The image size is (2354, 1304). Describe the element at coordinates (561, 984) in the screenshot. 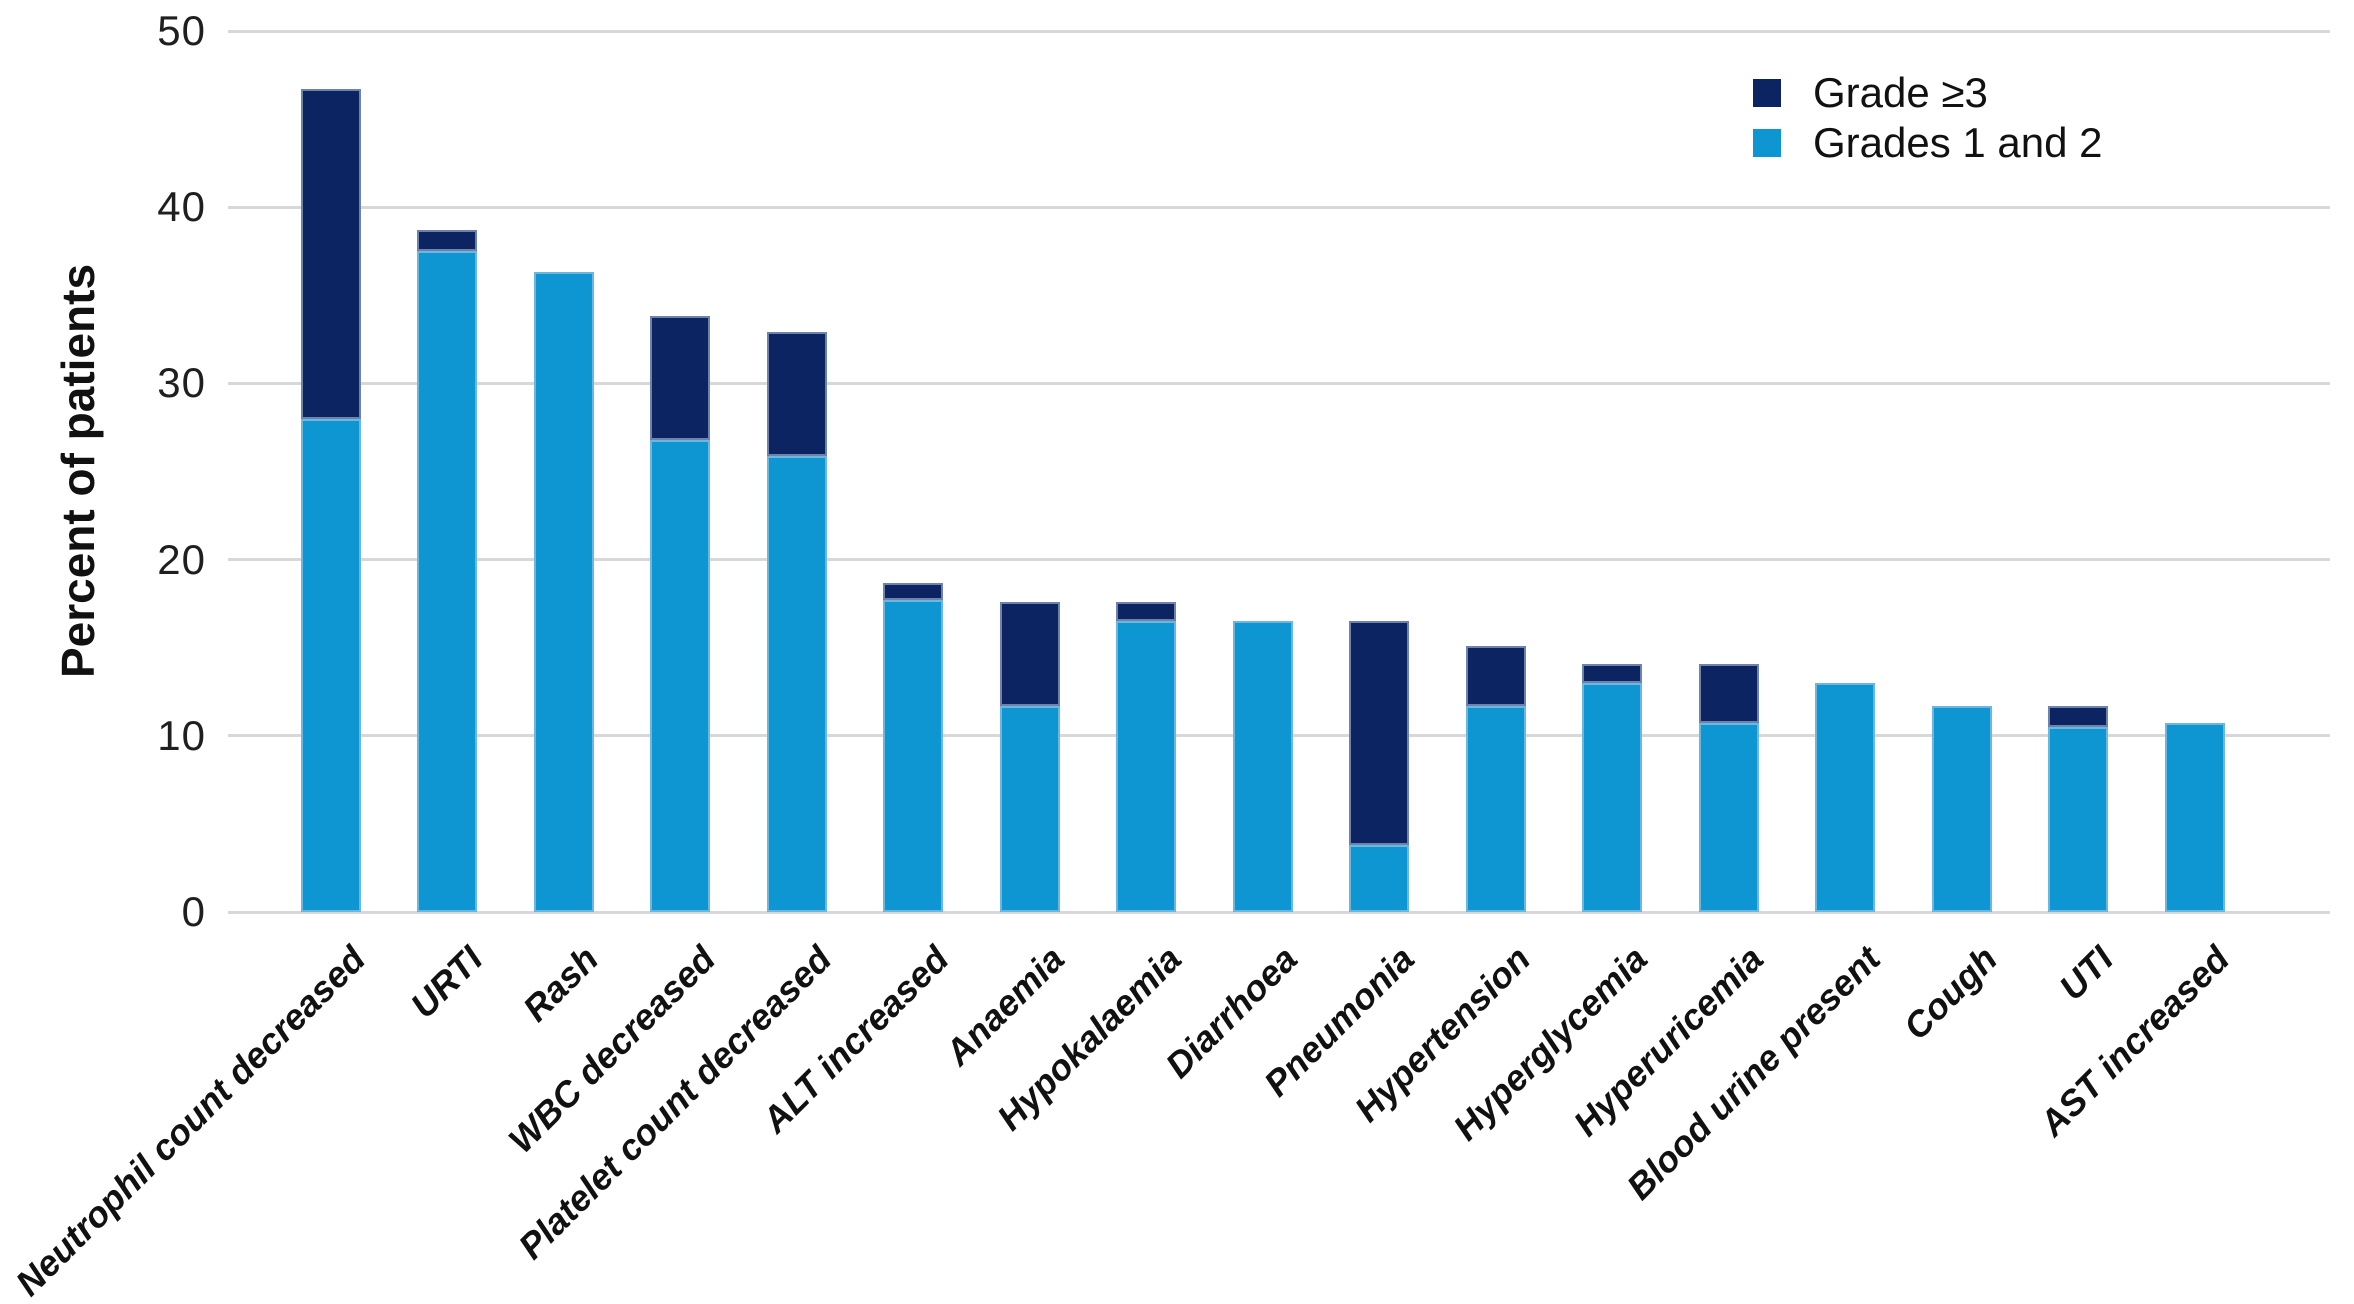

I see `x-category-label: Rash` at that location.